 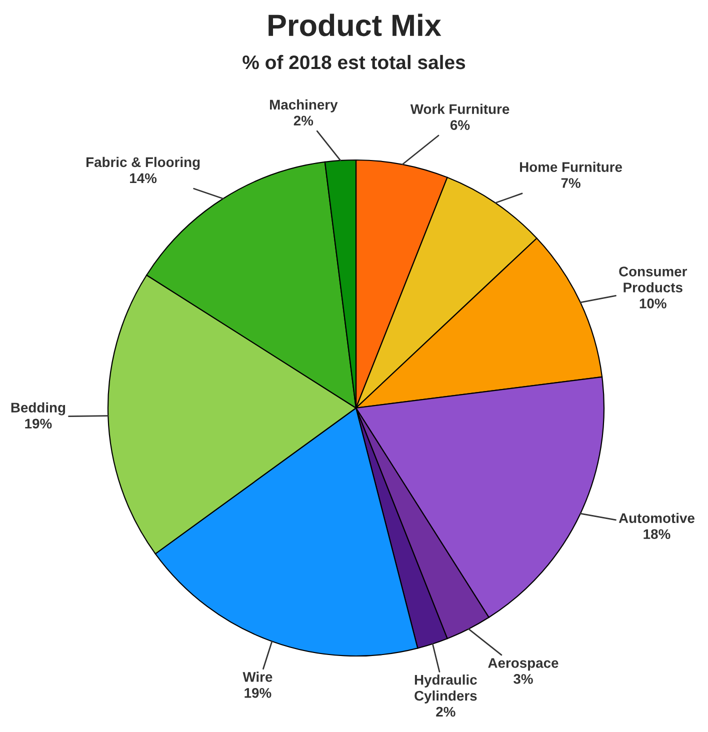 What do you see at coordinates (354, 62) in the screenshot?
I see `chart-subtitle: % of 2018 est total sales` at bounding box center [354, 62].